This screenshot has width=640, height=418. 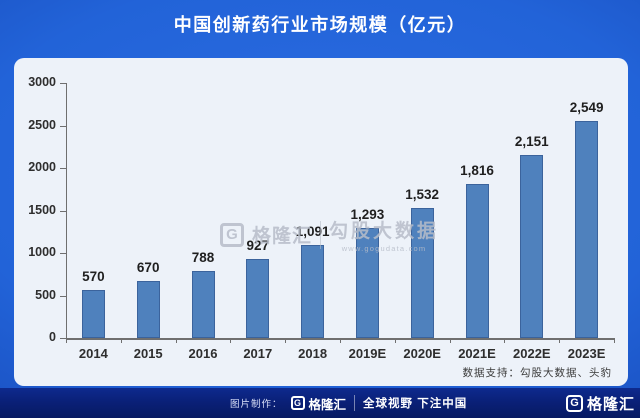 What do you see at coordinates (258, 298) in the screenshot?
I see `bar-2017` at bounding box center [258, 298].